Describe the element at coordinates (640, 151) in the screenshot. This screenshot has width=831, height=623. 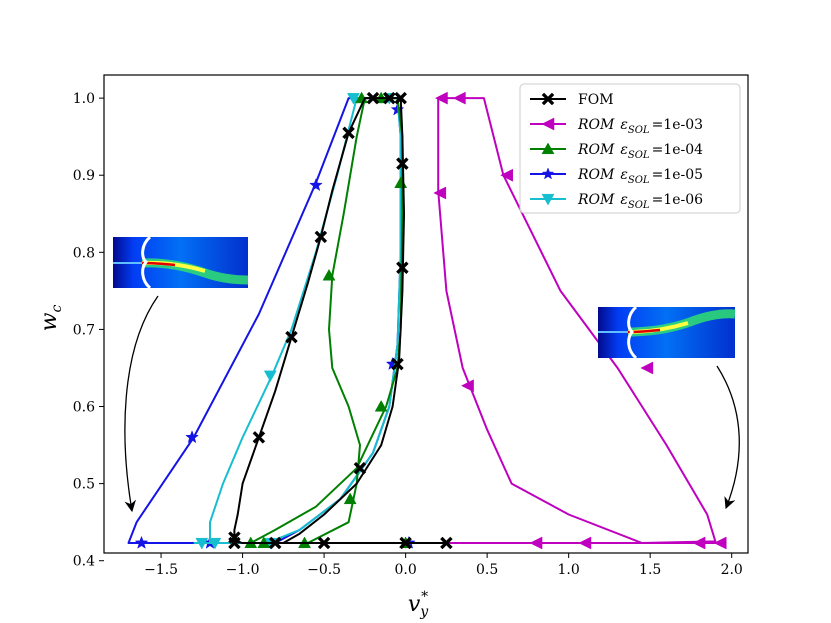
I see `legend-entry-rom-1e-04: ROM εSOL =1e-04` at that location.